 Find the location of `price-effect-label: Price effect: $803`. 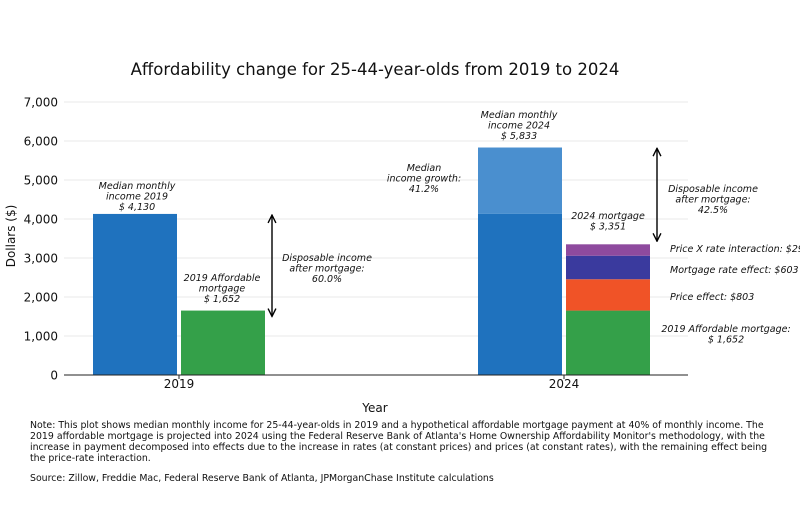

price-effect-label: Price effect: $803 is located at coordinates (712, 297).